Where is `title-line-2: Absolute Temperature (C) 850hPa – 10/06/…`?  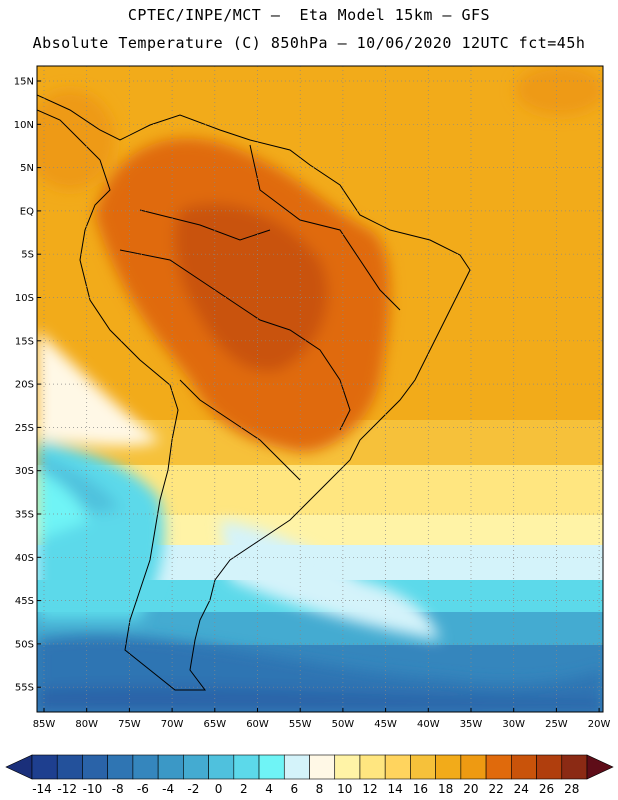
title-line-2: Absolute Temperature (C) 850hPa – 10/06/… is located at coordinates (309, 43).